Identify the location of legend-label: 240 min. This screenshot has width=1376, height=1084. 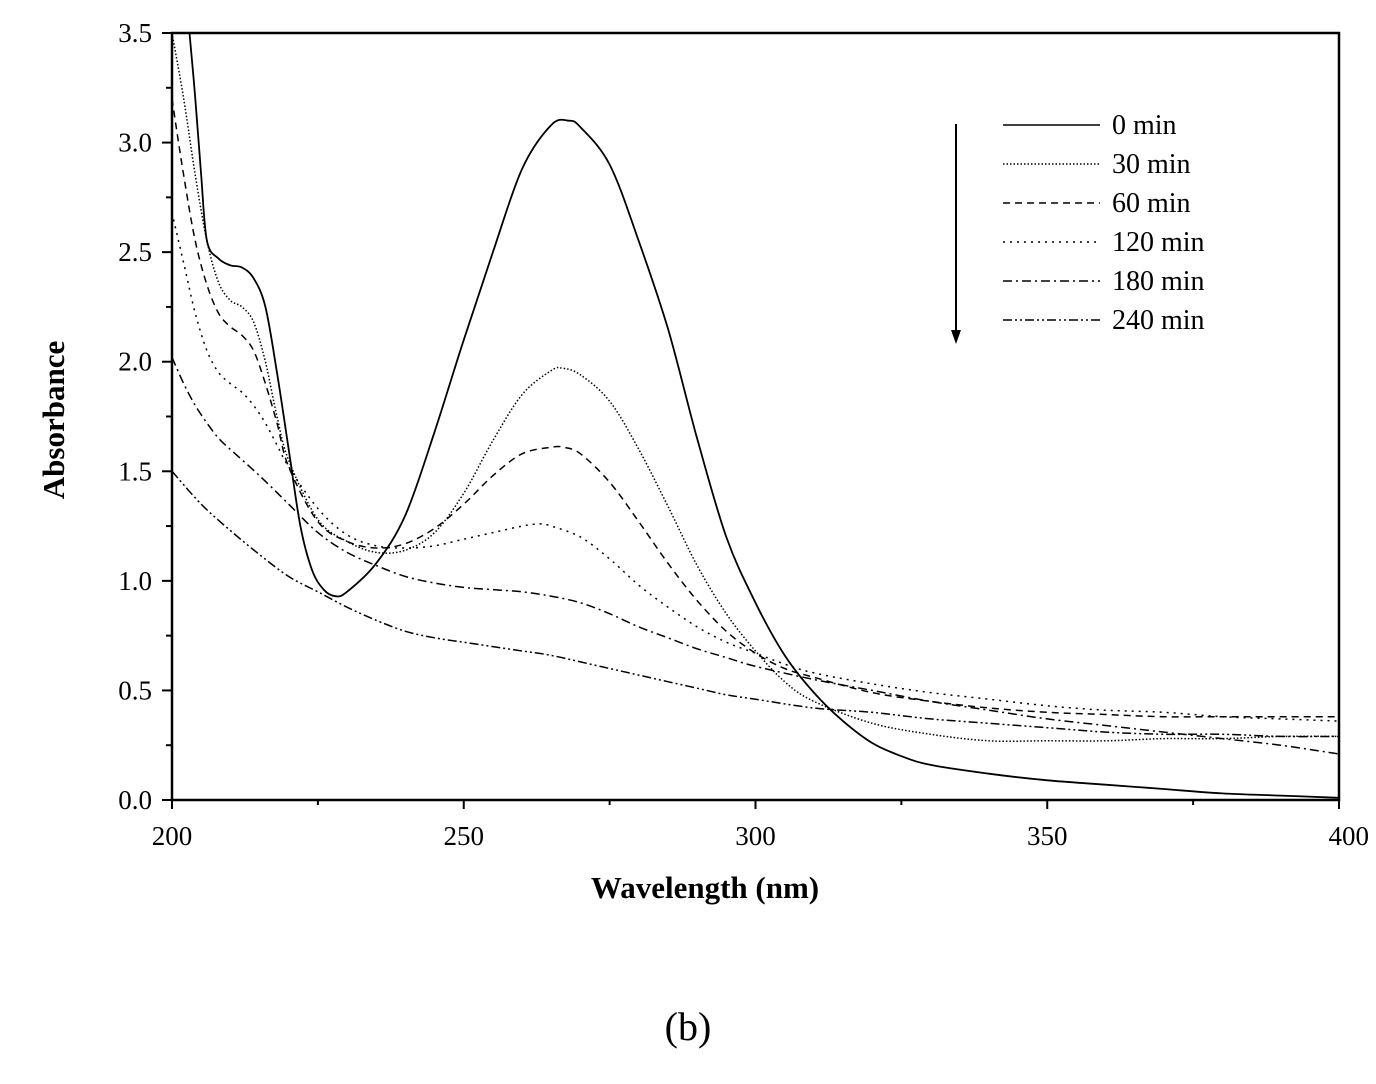
(1158, 320).